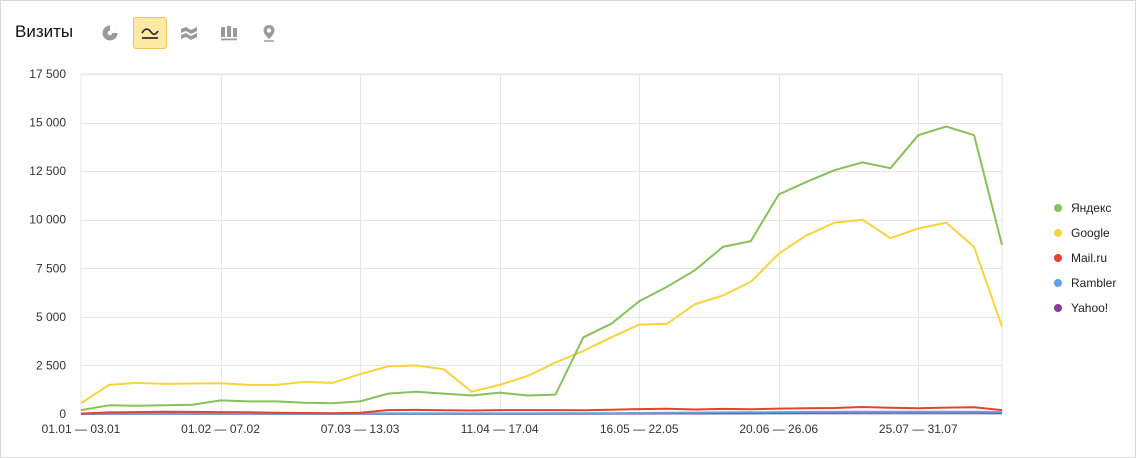 Image resolution: width=1136 pixels, height=458 pixels. I want to click on legend-label: Mail.ru, so click(1089, 258).